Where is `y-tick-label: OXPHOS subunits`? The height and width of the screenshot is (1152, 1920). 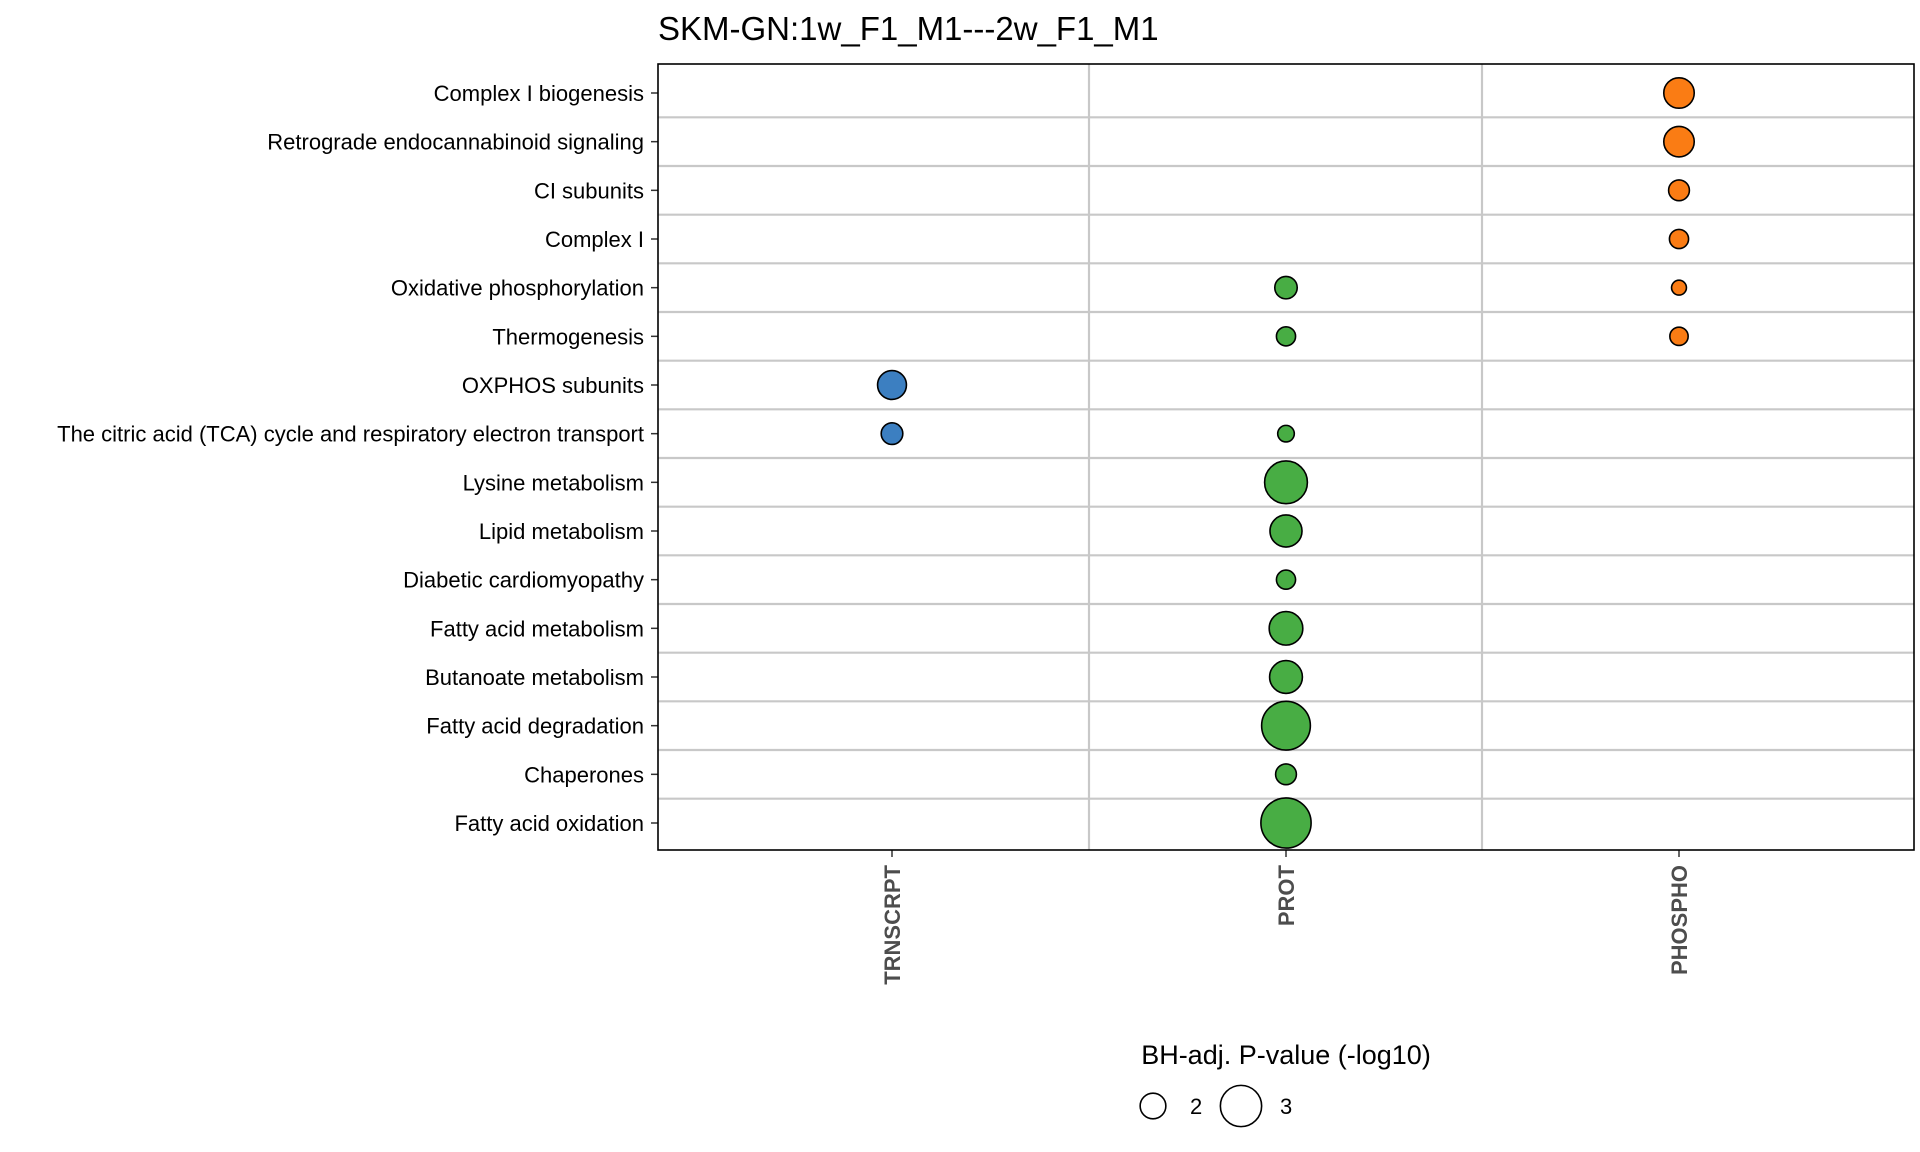
y-tick-label: OXPHOS subunits is located at coordinates (553, 385).